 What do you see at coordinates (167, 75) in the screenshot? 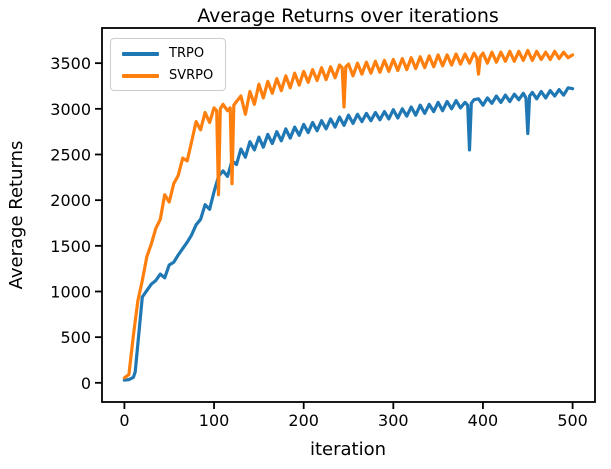
I see `legend-item-svrpo: SVRPO` at bounding box center [167, 75].